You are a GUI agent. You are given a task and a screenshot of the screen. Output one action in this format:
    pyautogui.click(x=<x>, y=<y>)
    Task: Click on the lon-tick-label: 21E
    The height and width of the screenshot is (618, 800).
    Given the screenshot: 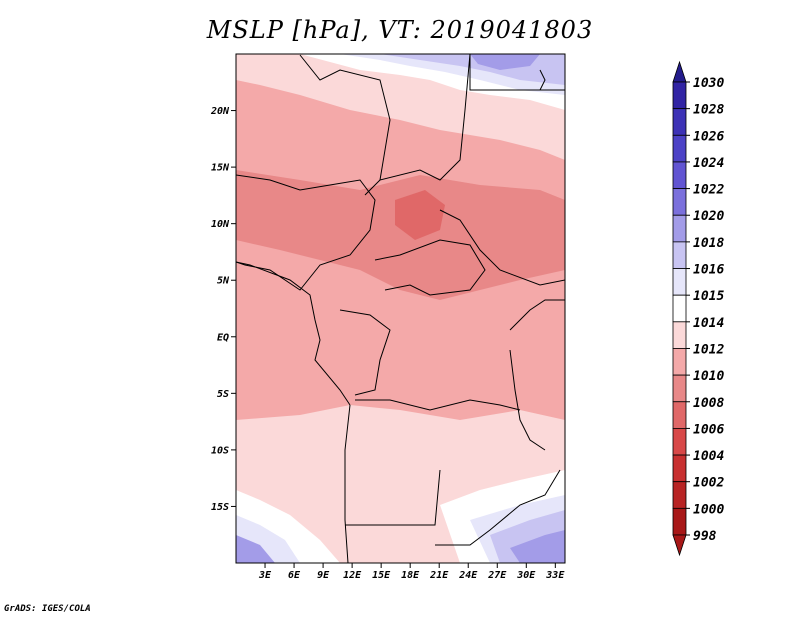 What is the action you would take?
    pyautogui.click(x=439, y=575)
    